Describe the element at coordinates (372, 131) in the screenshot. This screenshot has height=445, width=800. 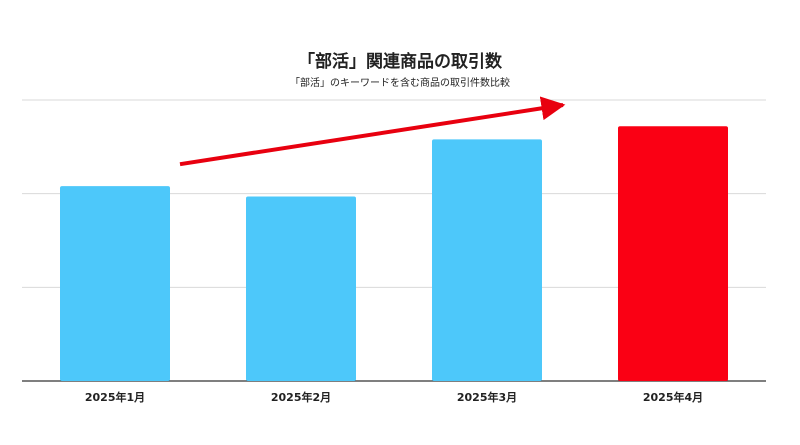
I see `trend-arrow` at that location.